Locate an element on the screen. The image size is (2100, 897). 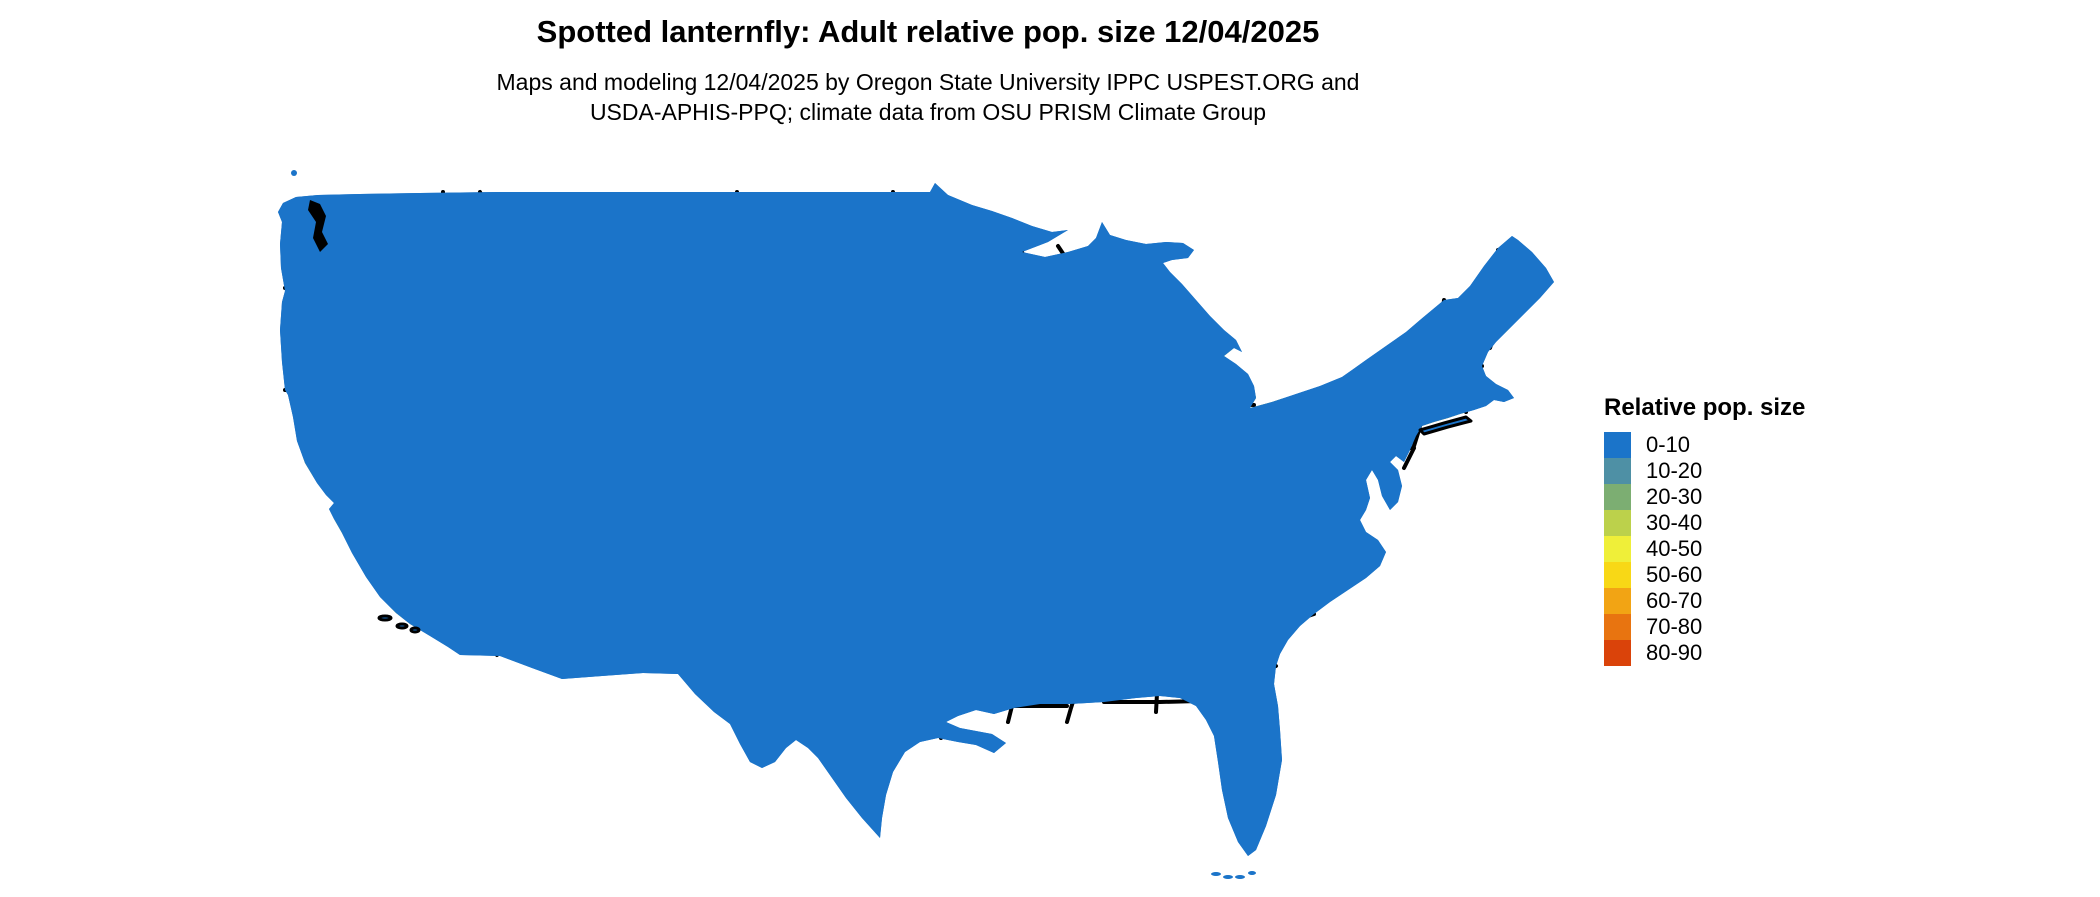
legend-label: 0-10 is located at coordinates (1668, 444).